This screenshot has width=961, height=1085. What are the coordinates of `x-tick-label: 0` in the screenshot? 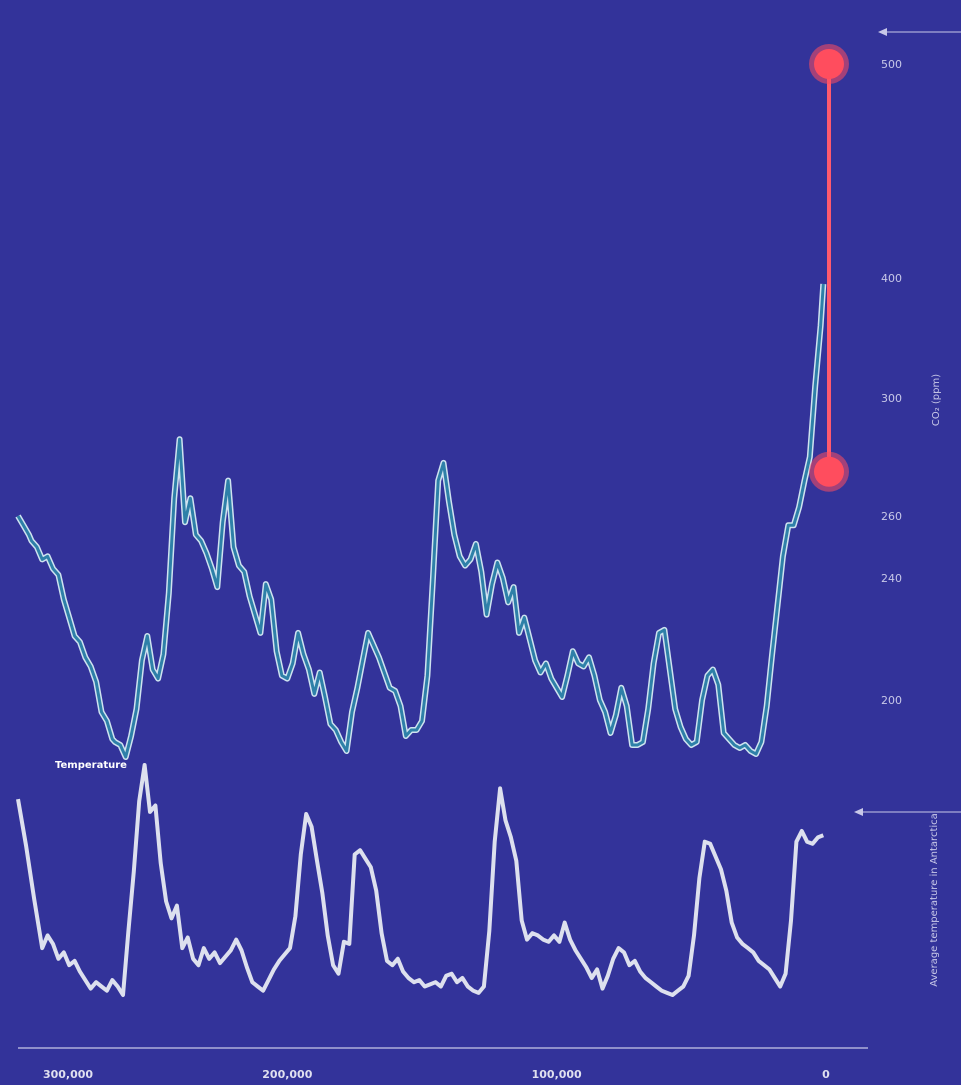 It's located at (826, 1074).